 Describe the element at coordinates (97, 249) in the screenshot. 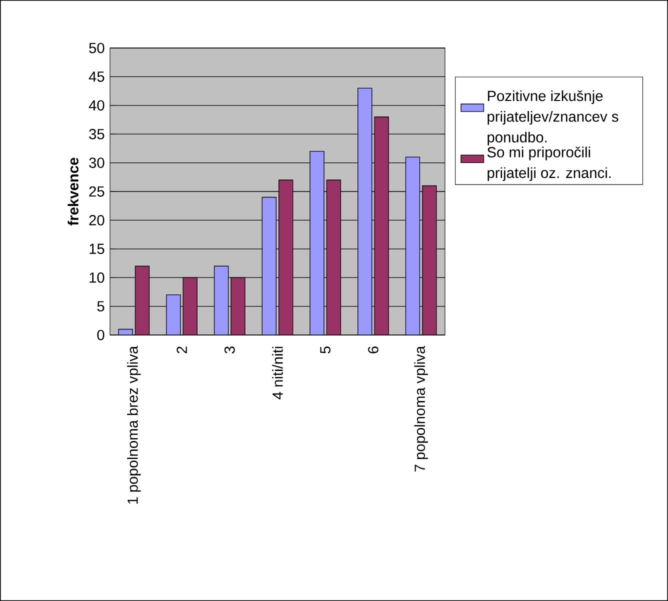

I see `y-tick-label: 15` at that location.